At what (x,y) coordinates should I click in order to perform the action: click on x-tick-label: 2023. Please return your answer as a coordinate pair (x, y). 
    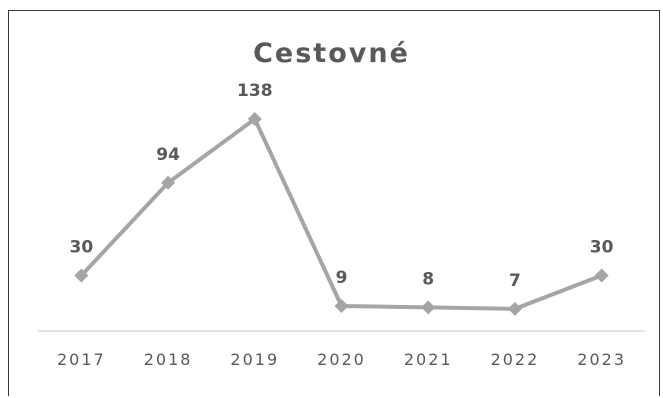
    Looking at the image, I should click on (601, 359).